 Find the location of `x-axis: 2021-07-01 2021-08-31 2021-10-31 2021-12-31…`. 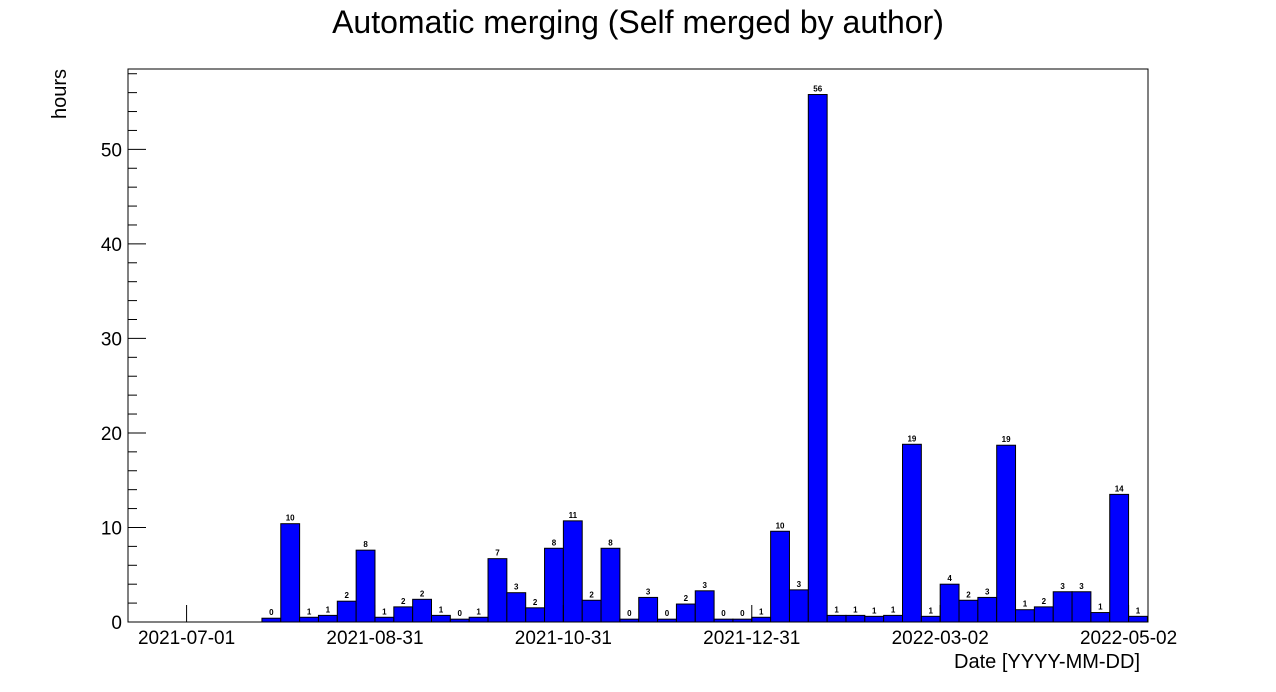

x-axis: 2021-07-01 2021-08-31 2021-10-31 2021-12-31… is located at coordinates (657, 627).